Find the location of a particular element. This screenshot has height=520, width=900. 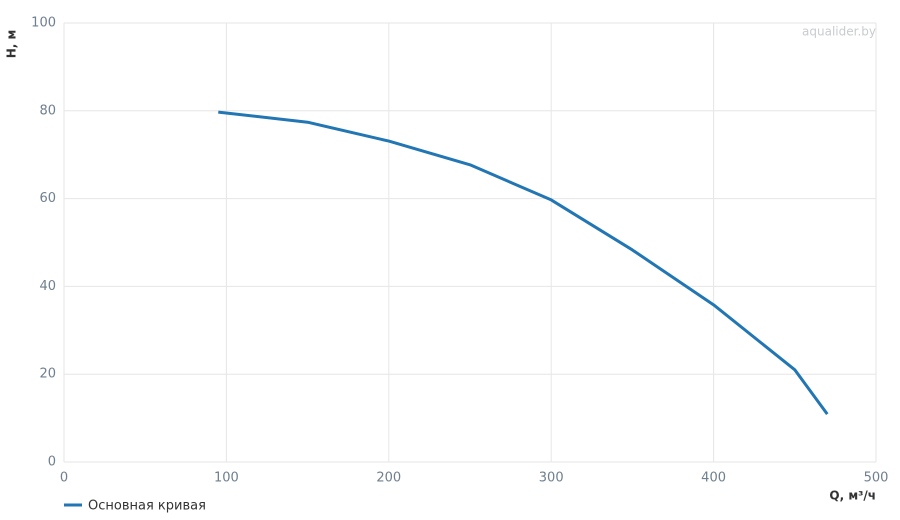

y-tick-label: 80 is located at coordinates (47, 110).